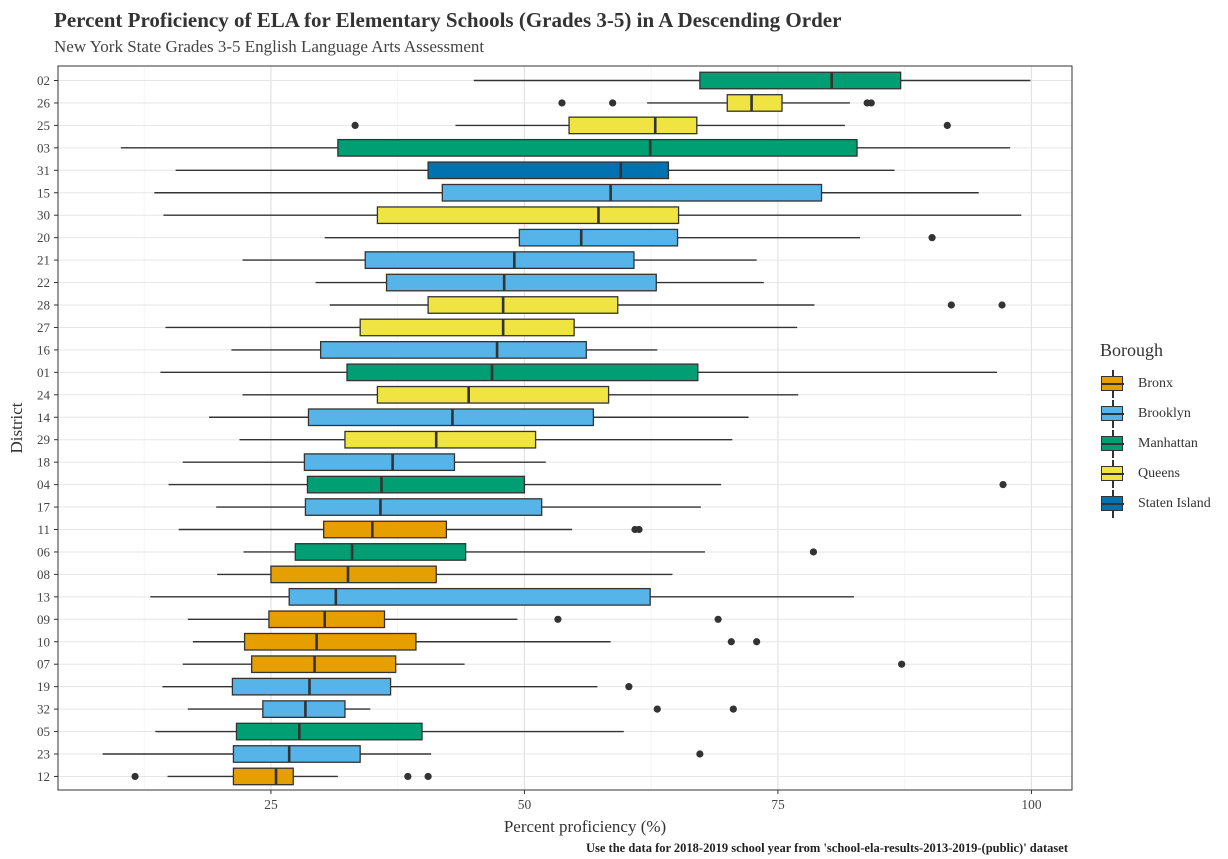  What do you see at coordinates (44, 102) in the screenshot?
I see `y-tick-label: 26` at bounding box center [44, 102].